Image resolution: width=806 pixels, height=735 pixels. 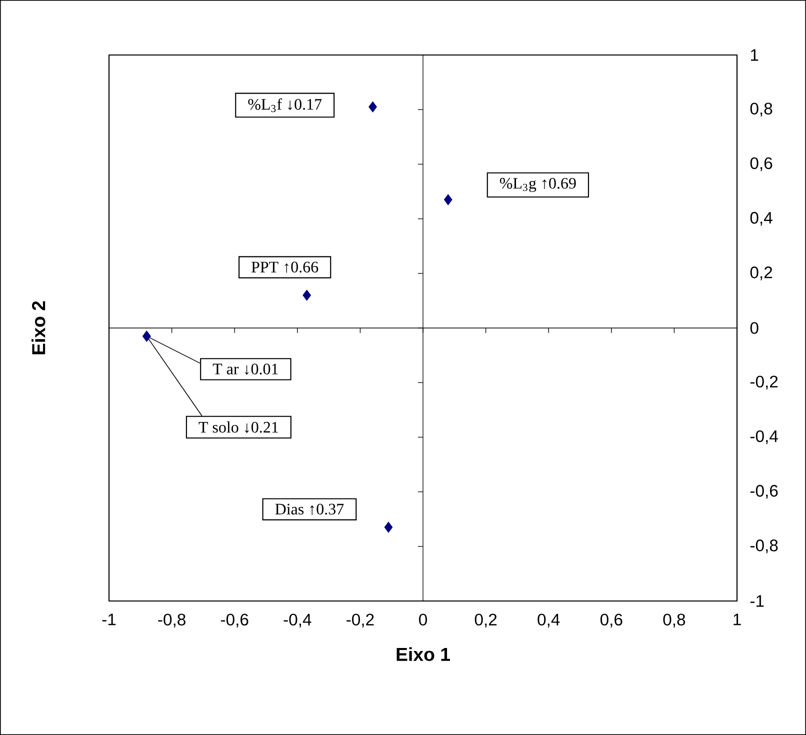 I want to click on x-tick-label: 0,8, so click(x=674, y=621).